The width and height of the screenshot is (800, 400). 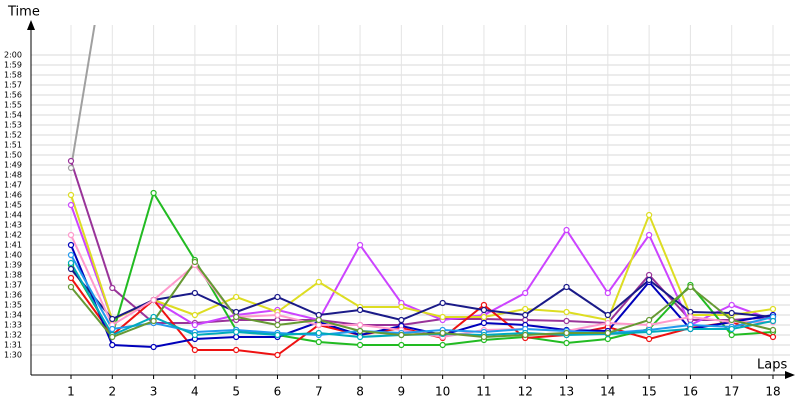 I want to click on y-axis-arrow, so click(x=31, y=25).